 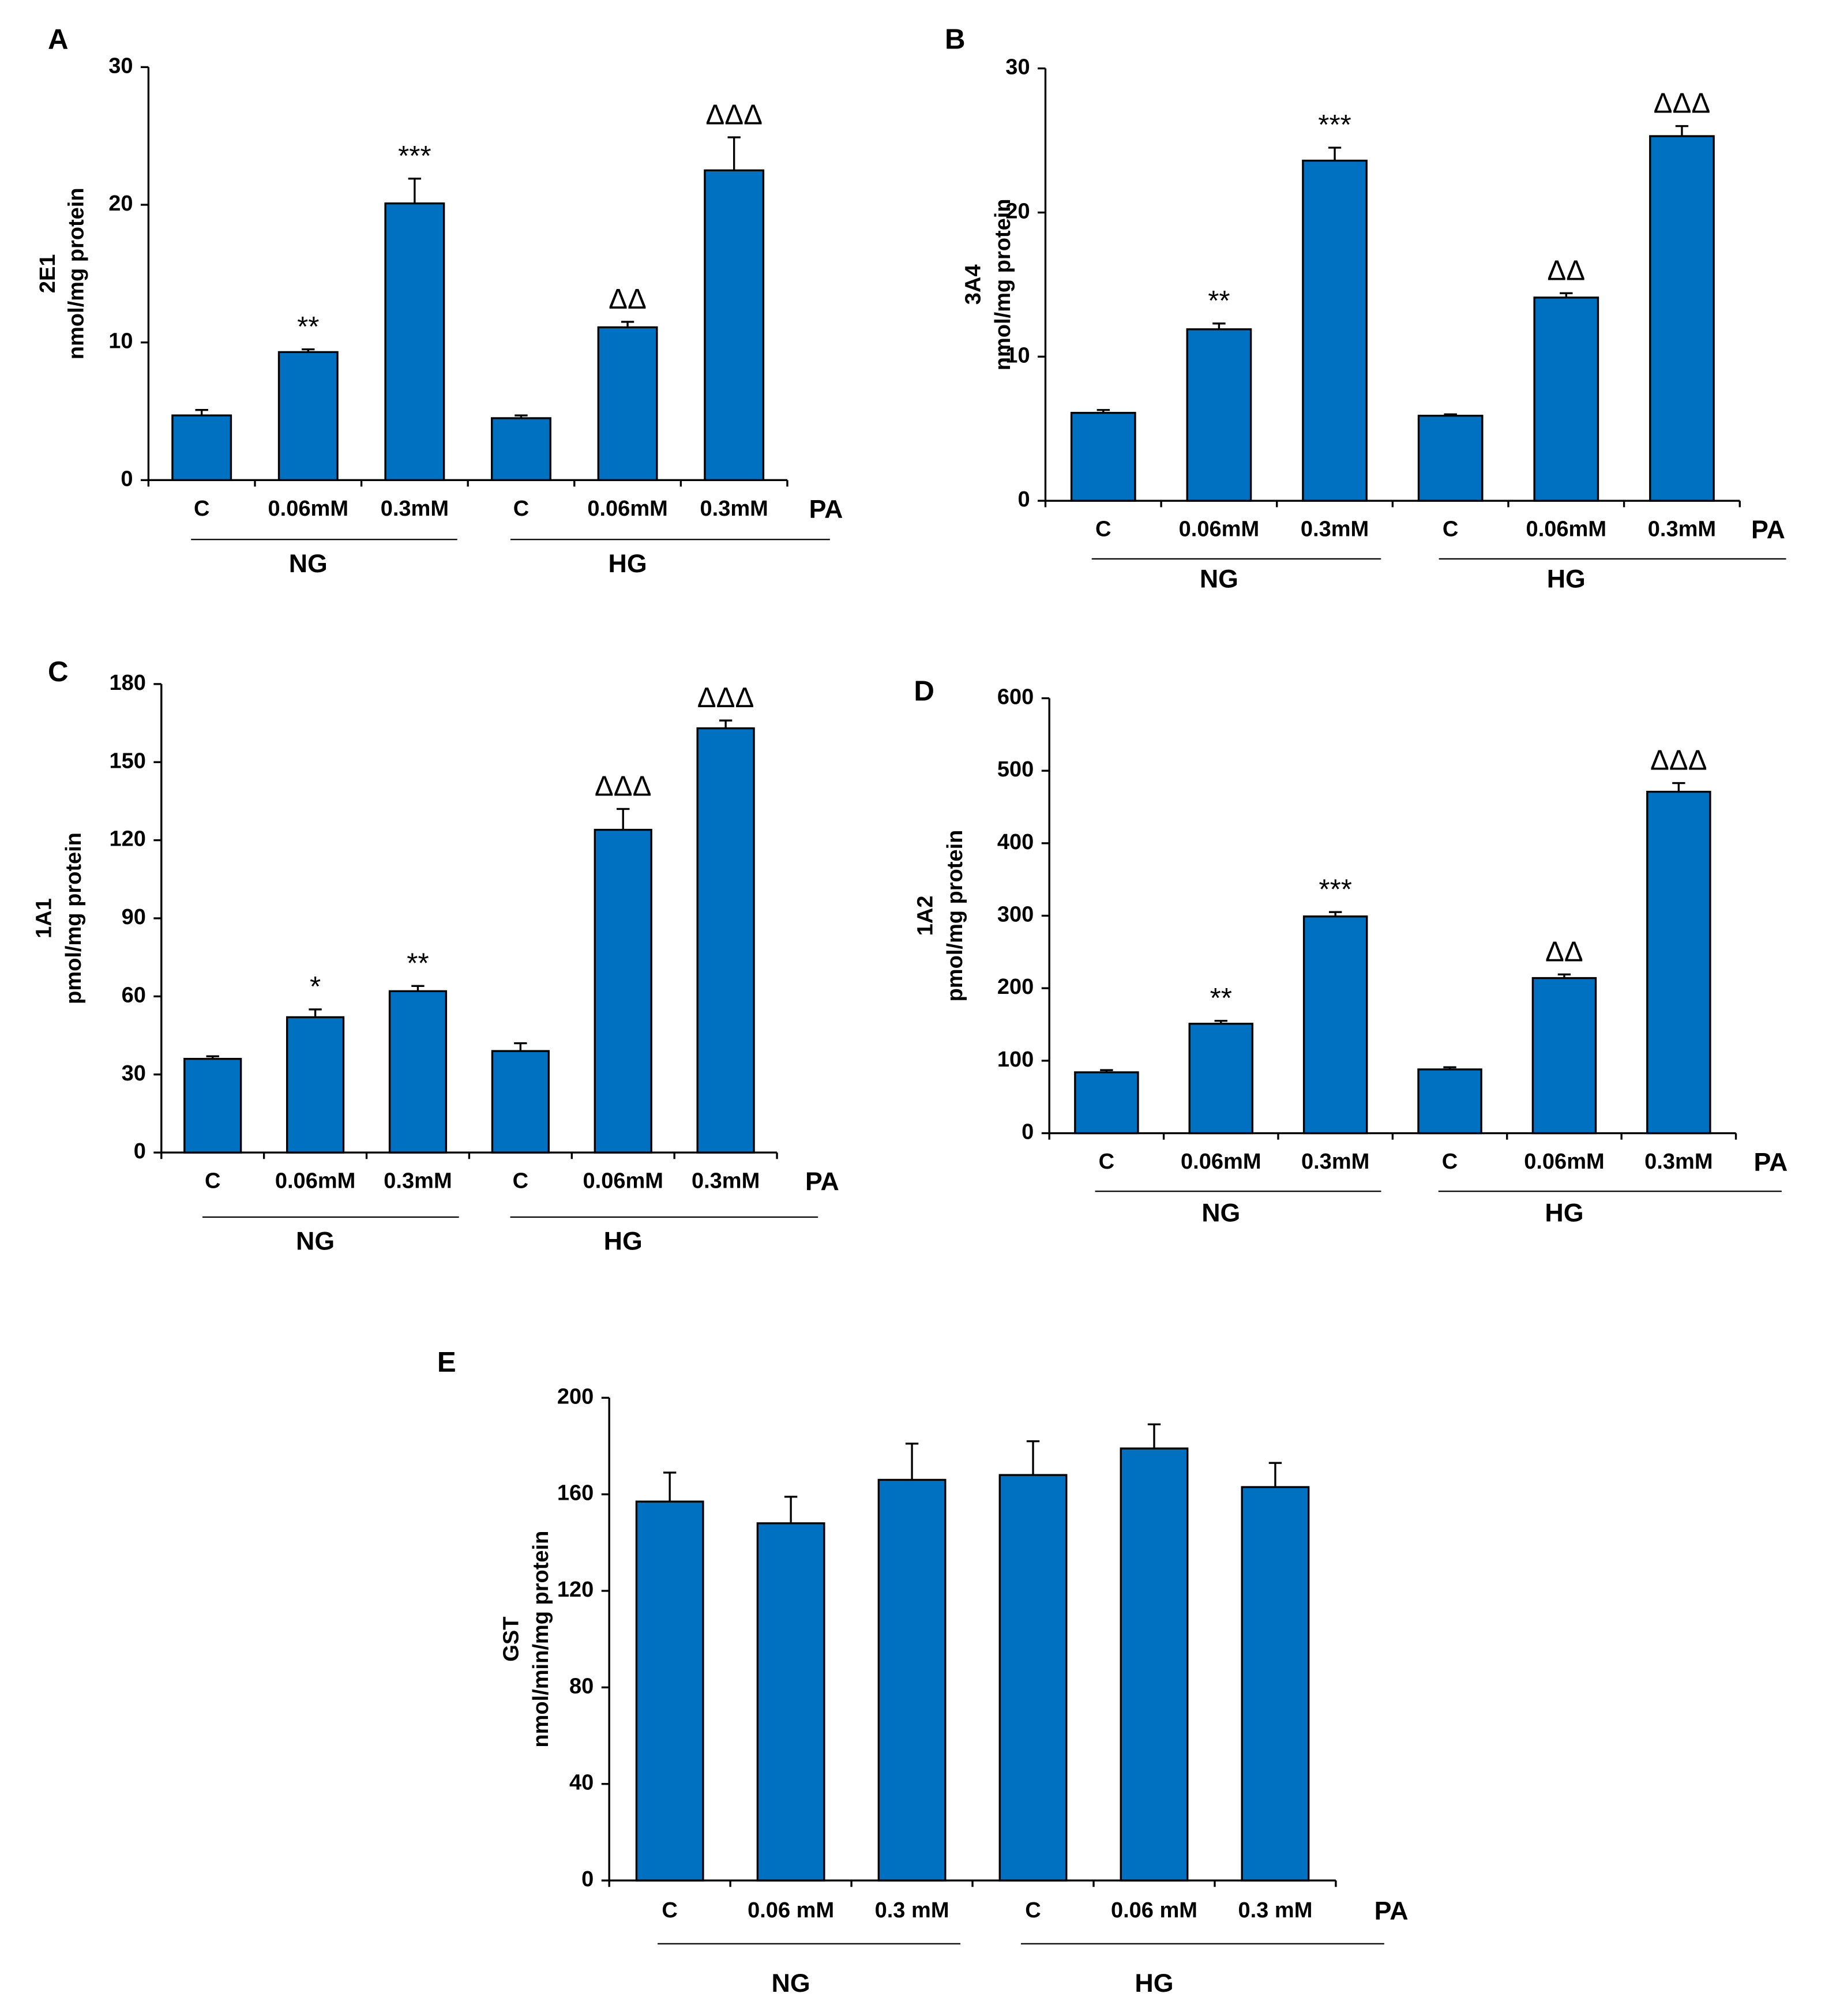 I want to click on panel-label: B, so click(x=955, y=39).